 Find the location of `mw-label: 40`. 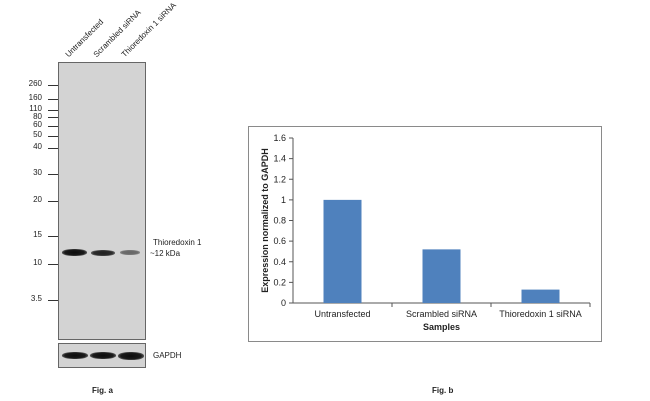

mw-label: 40 is located at coordinates (37, 146).